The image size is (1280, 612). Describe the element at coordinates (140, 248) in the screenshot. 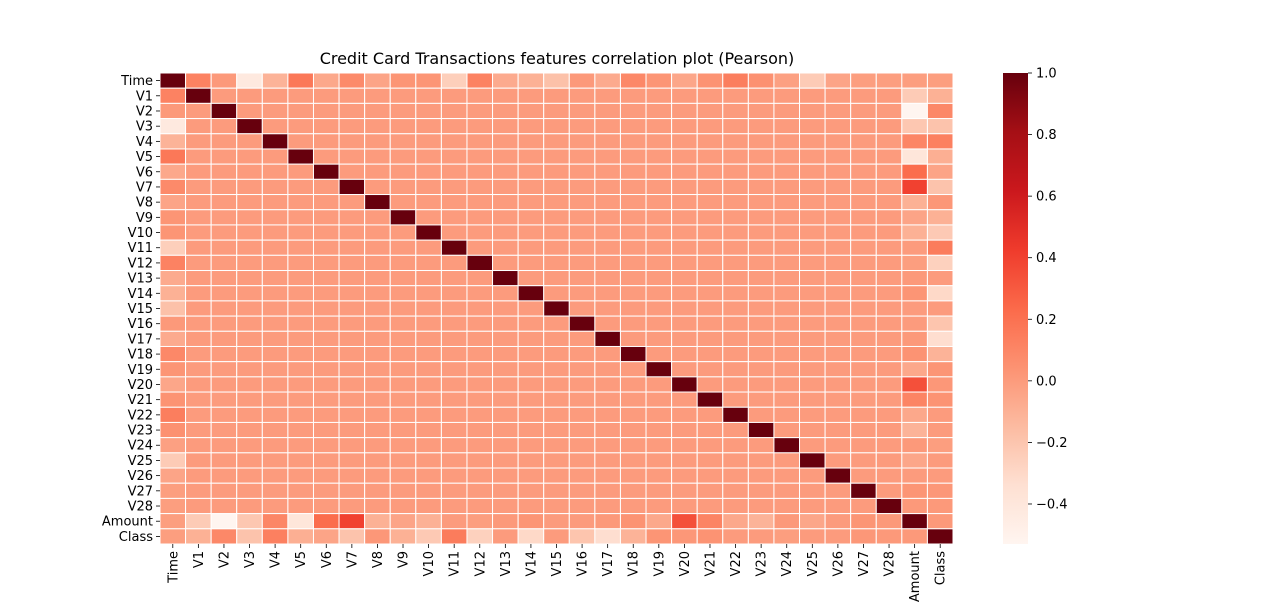

I see `y-axis-tick-label: V11` at that location.